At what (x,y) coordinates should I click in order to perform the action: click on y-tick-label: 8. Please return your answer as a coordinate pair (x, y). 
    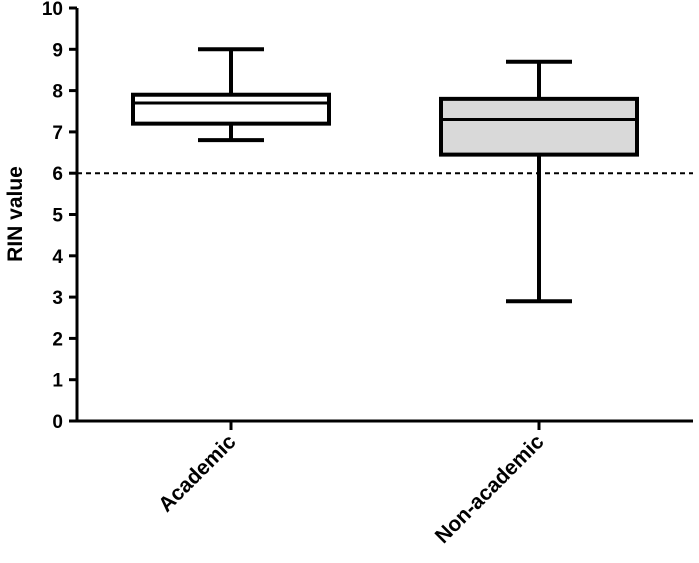
    Looking at the image, I should click on (57, 92).